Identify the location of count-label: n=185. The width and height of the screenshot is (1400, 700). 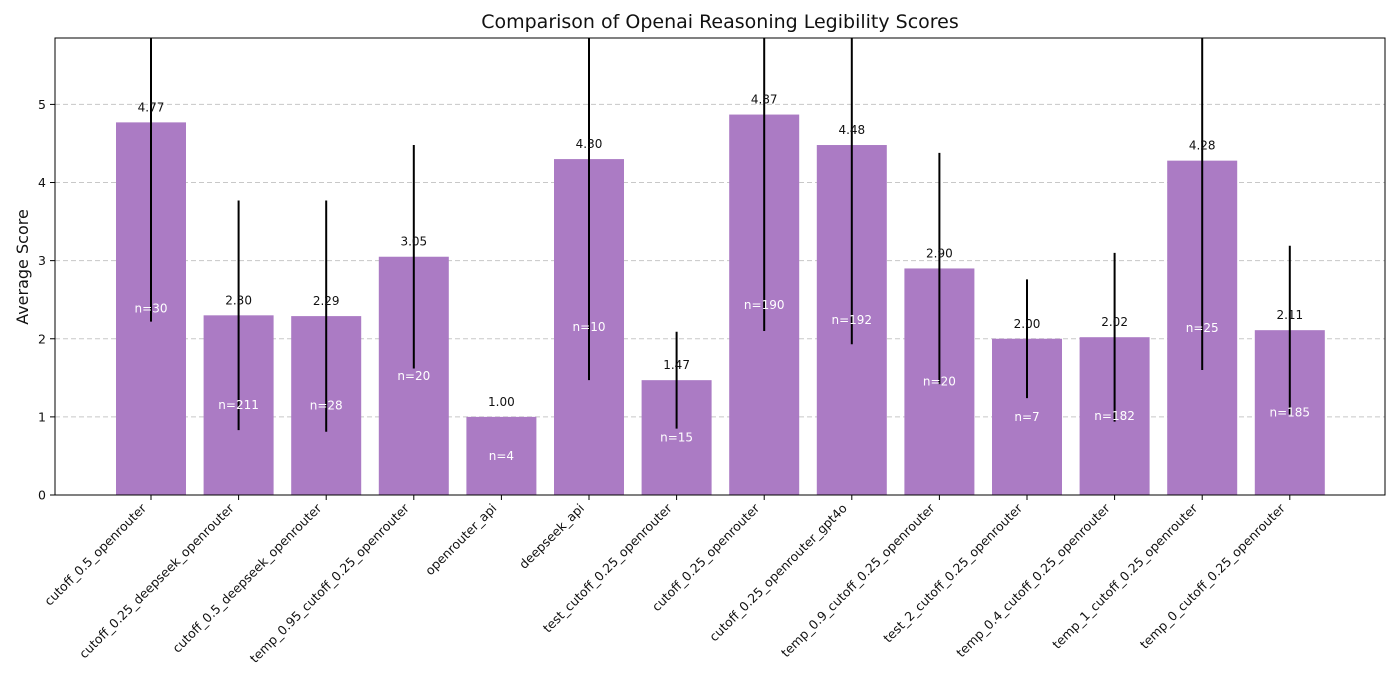
(1290, 413).